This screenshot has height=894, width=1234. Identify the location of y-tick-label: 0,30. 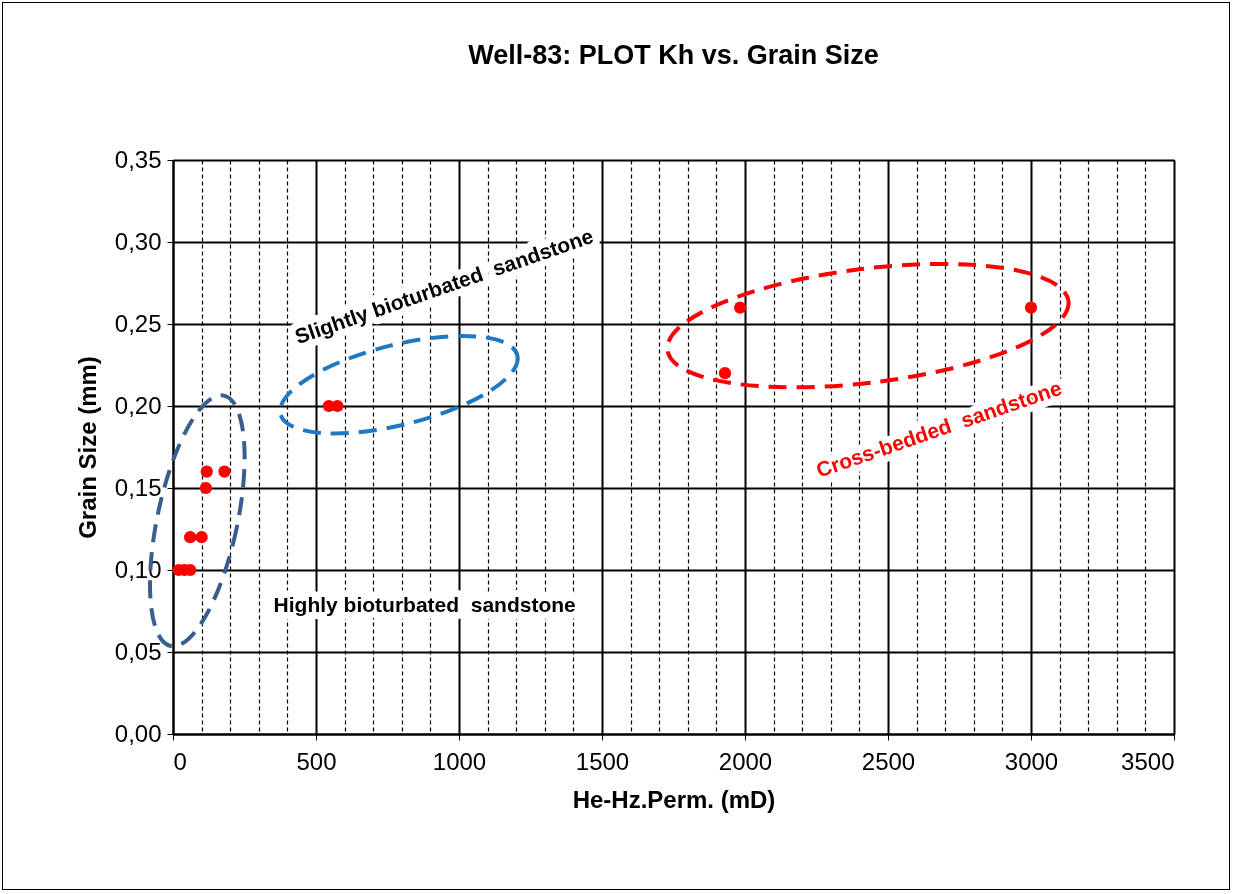
(138, 241).